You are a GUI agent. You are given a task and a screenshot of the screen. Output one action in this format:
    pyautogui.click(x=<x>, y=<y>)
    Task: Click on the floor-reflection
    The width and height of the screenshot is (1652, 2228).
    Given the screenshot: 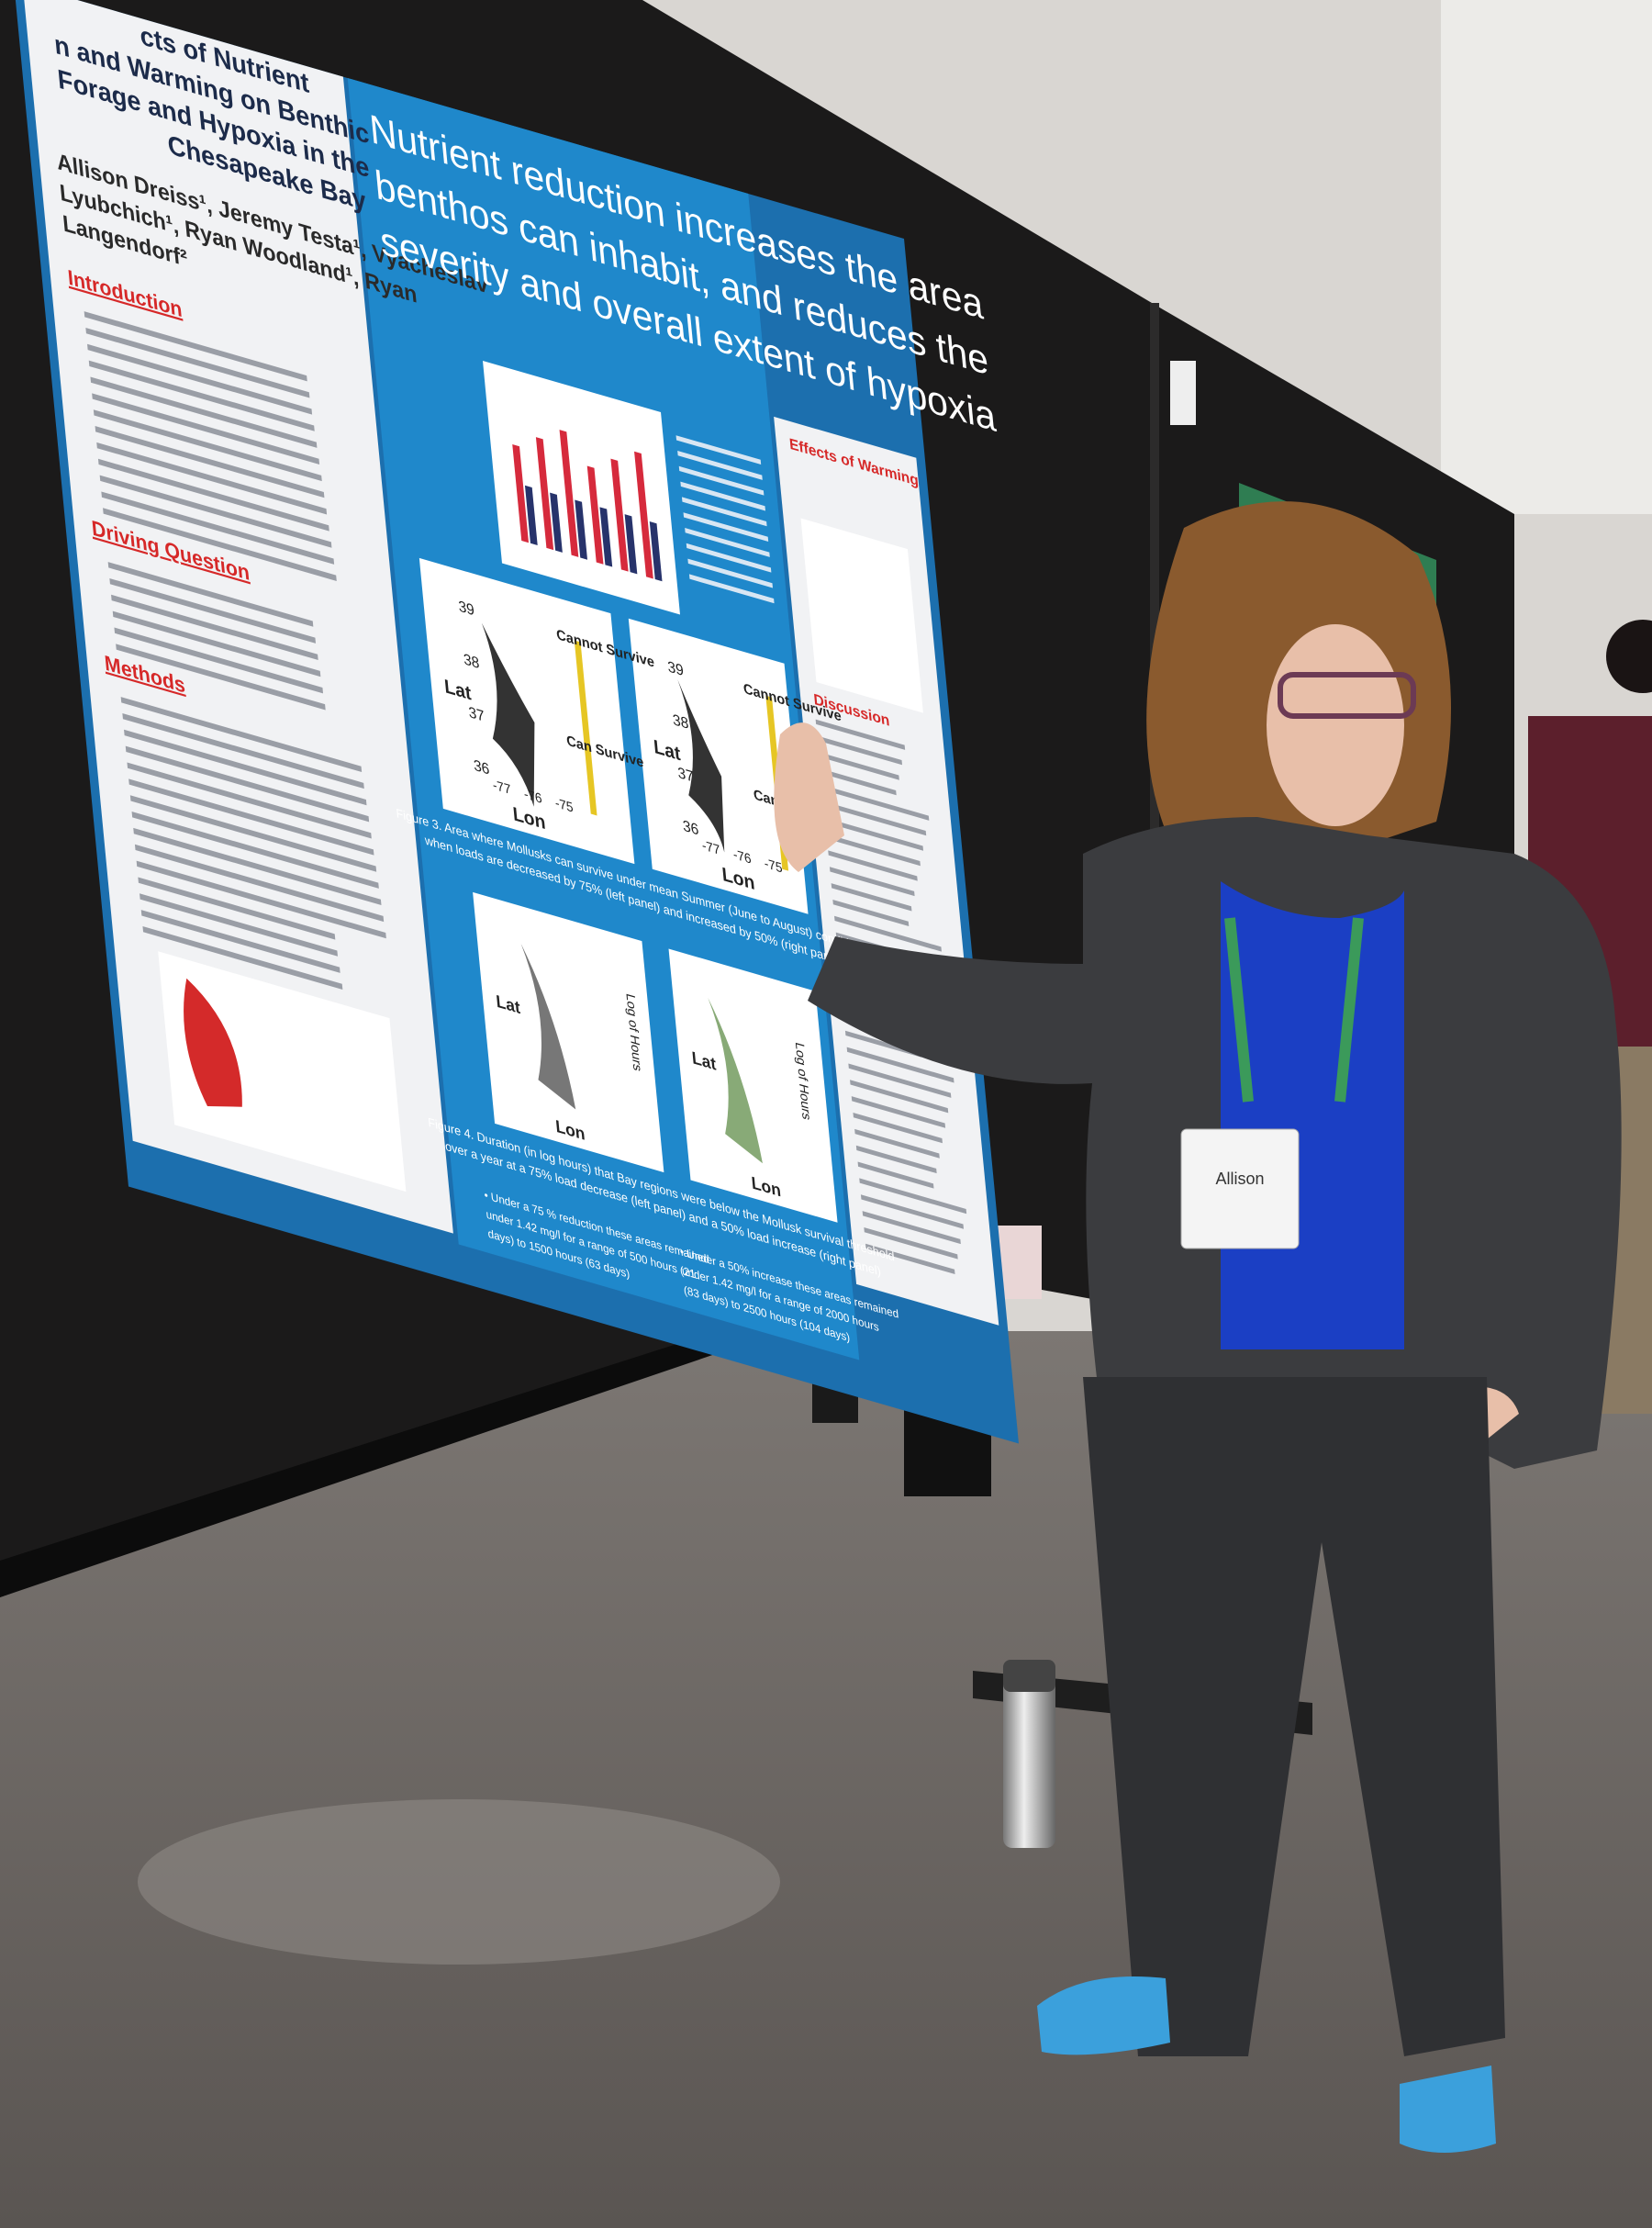 What is the action you would take?
    pyautogui.click(x=459, y=1882)
    